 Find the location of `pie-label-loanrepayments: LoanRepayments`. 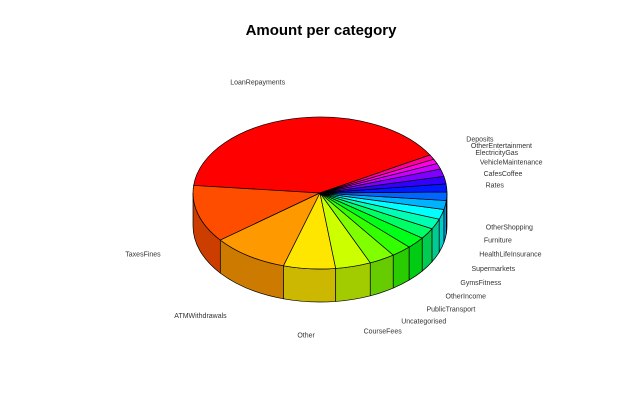

pie-label-loanrepayments: LoanRepayments is located at coordinates (257, 83).